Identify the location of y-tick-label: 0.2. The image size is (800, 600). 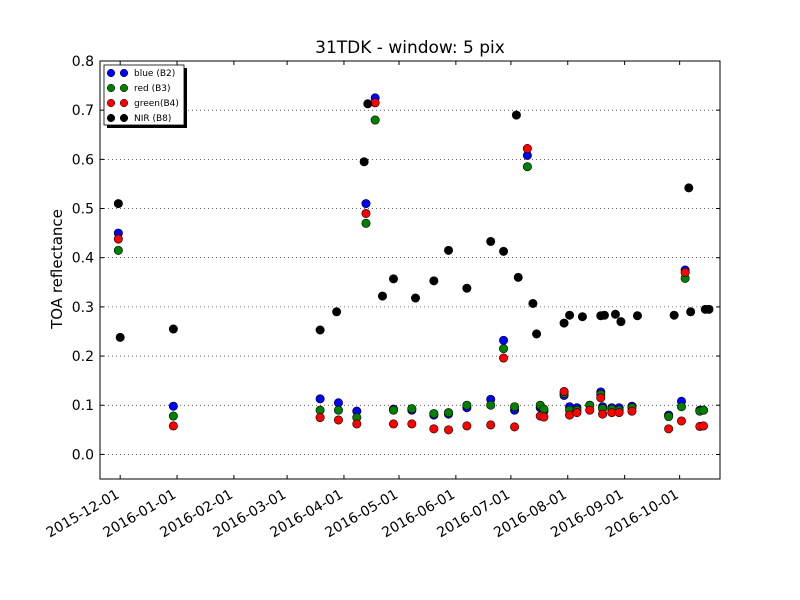
(83, 357).